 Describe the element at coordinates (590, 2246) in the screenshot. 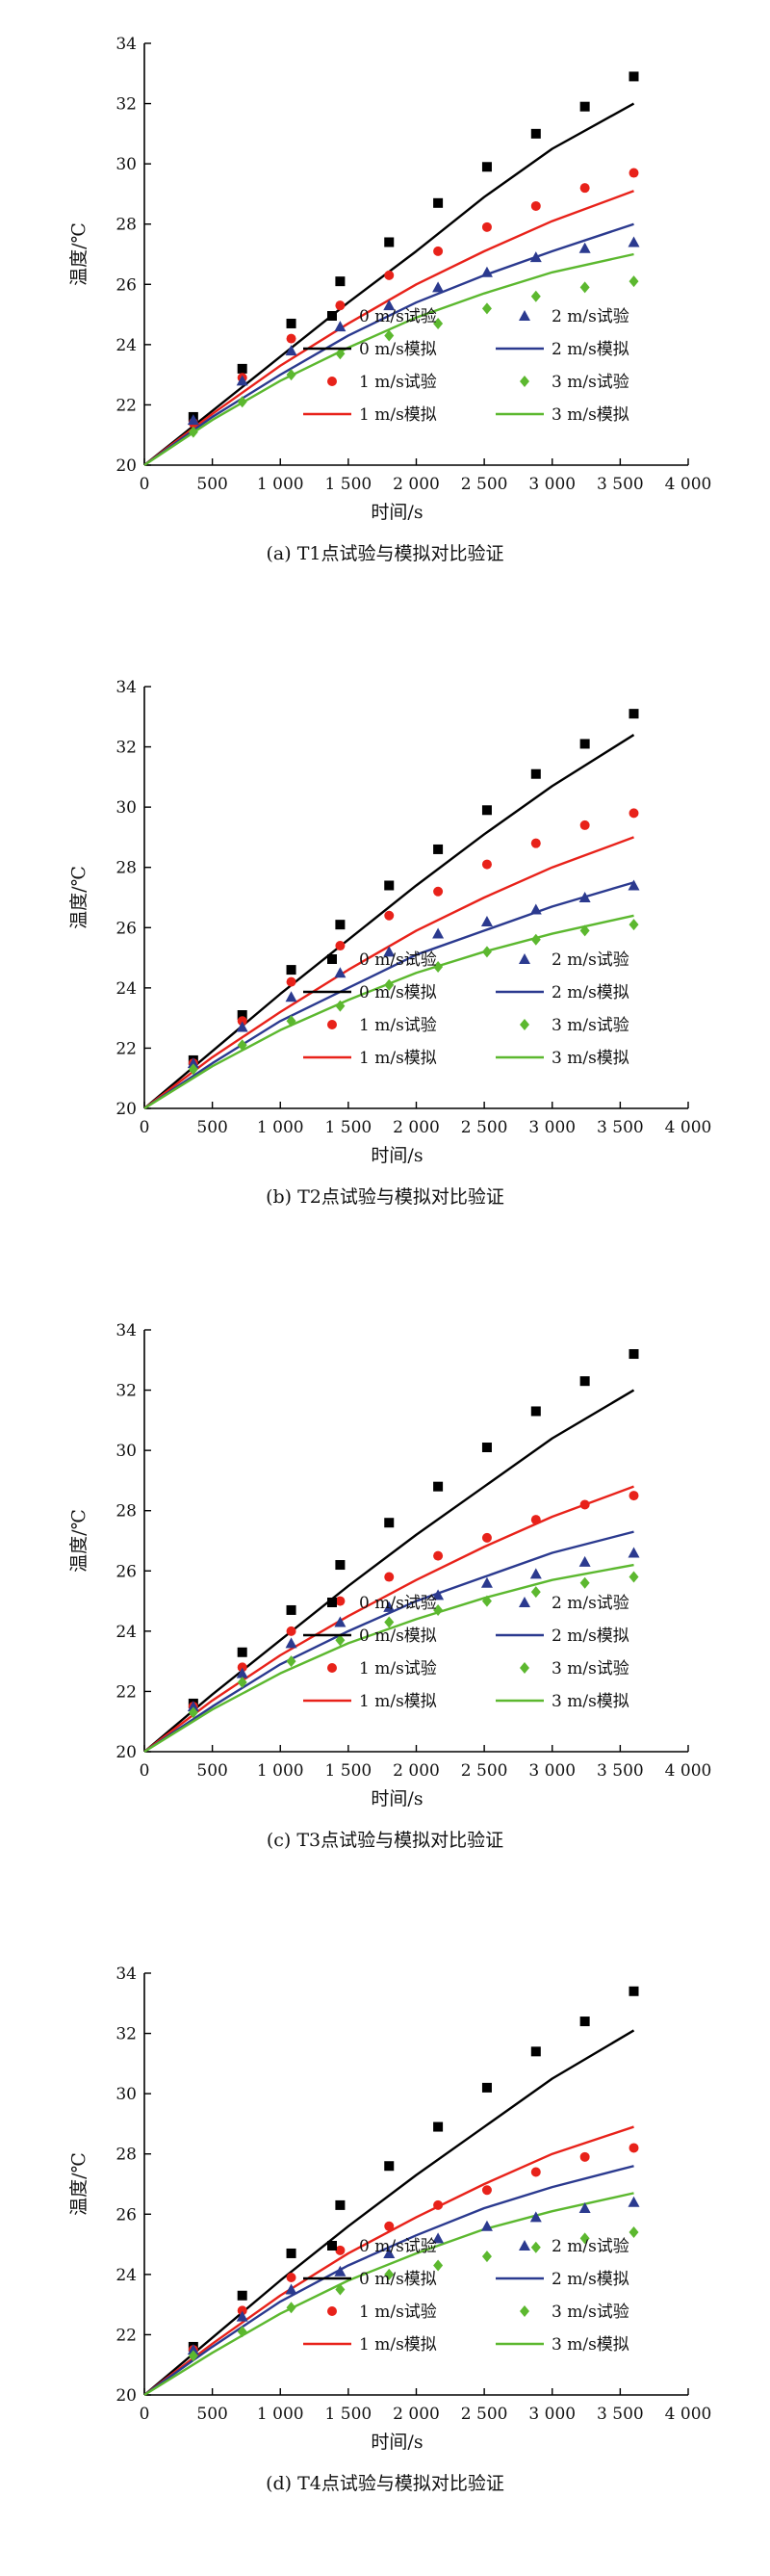

I see `legend-label: 2 m/s试验` at that location.